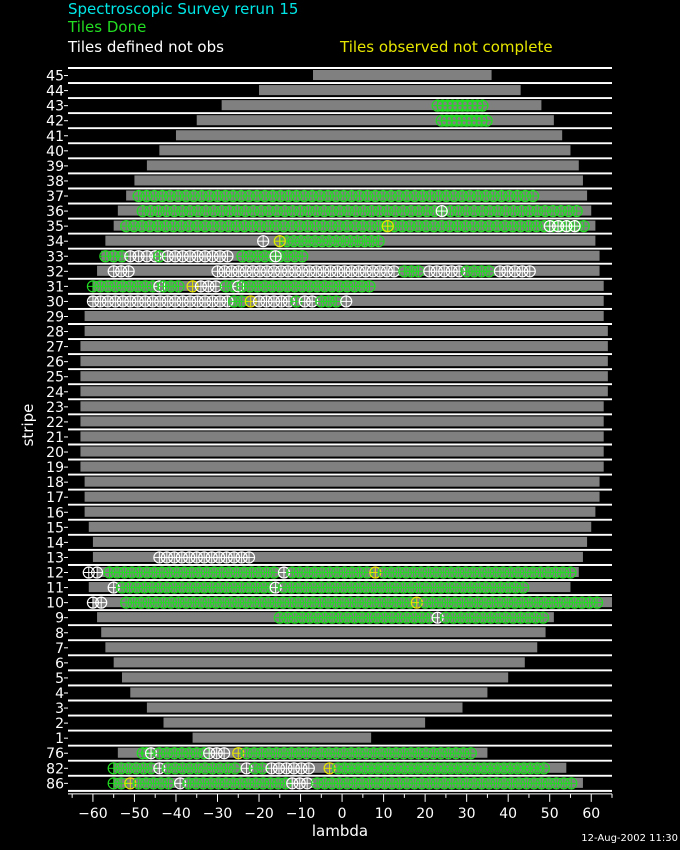 The height and width of the screenshot is (850, 680). Describe the element at coordinates (55, 137) in the screenshot. I see `stripe-label: 41` at that location.